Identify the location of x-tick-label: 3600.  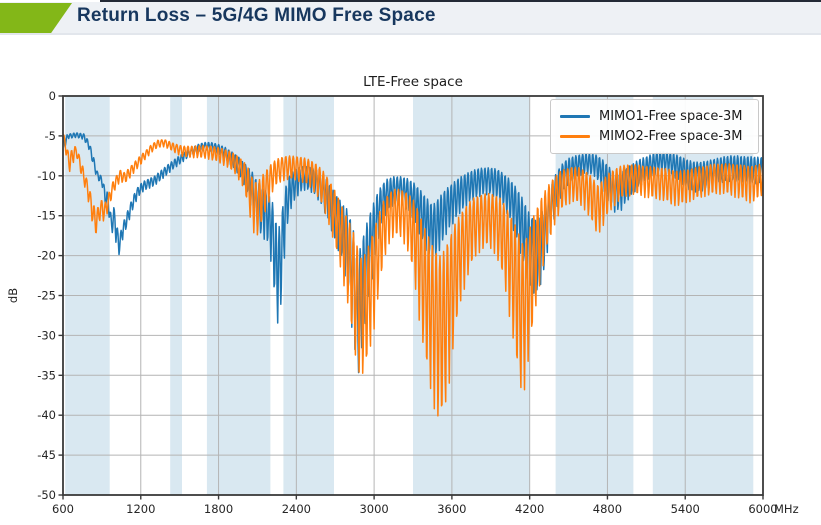
(451, 509).